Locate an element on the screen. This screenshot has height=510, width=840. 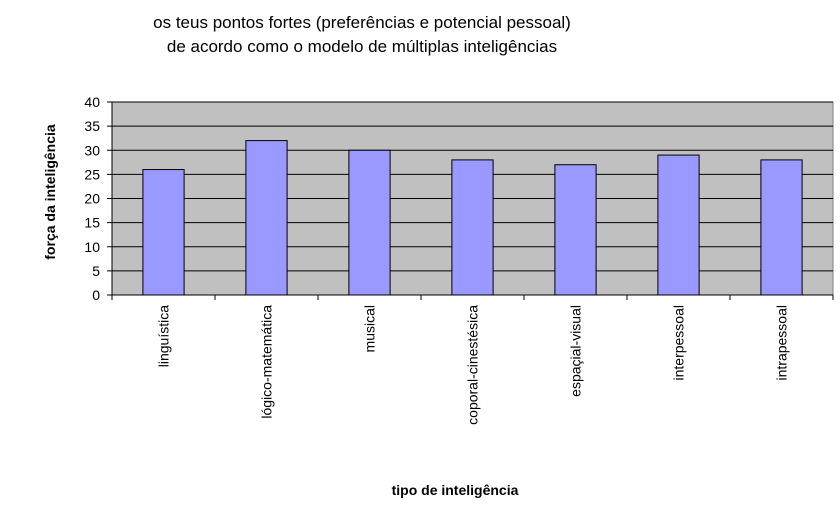
y-tick-label: 25 is located at coordinates (92, 174).